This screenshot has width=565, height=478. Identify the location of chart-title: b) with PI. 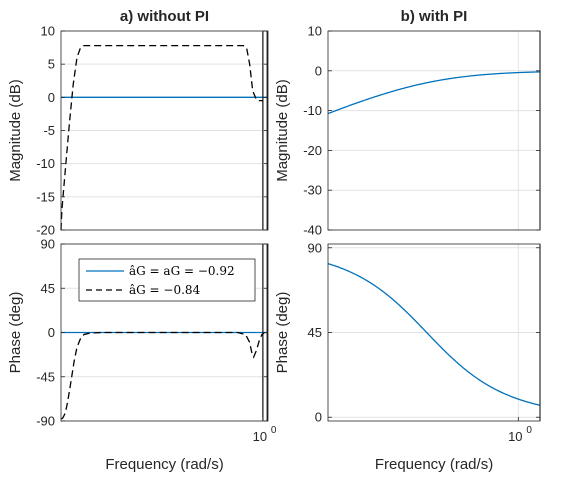
(434, 16).